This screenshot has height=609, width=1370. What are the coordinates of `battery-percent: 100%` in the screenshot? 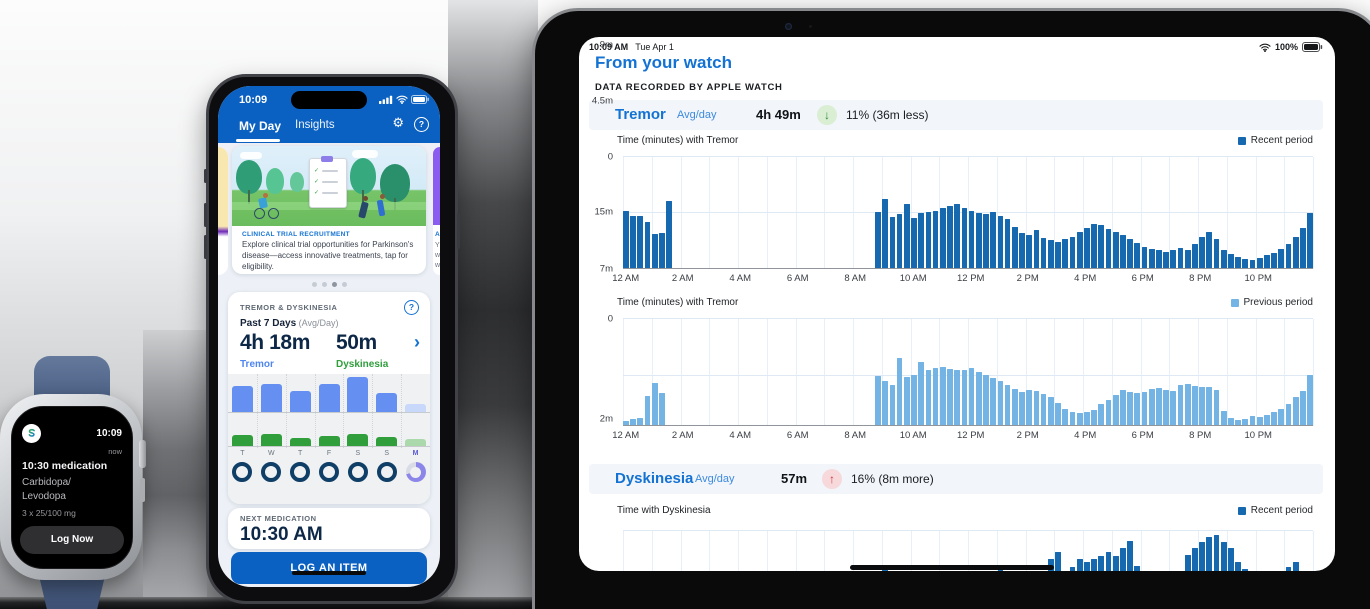 It's located at (1286, 47).